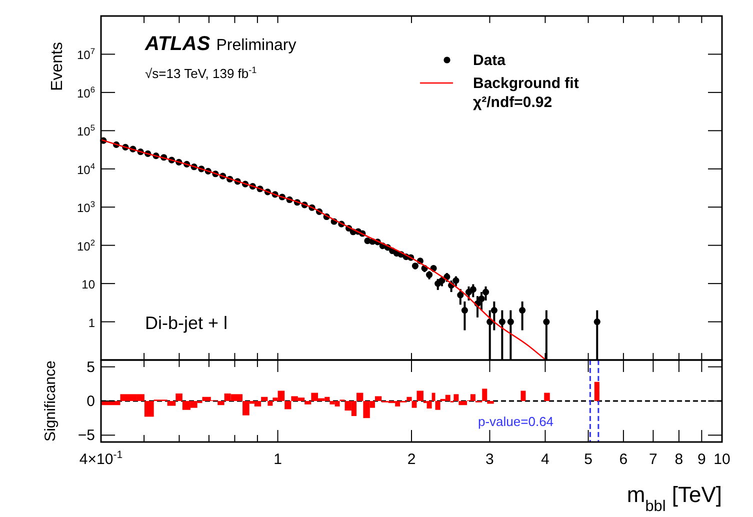  What do you see at coordinates (89, 285) in the screenshot?
I see `y-tick-label: 10` at bounding box center [89, 285].